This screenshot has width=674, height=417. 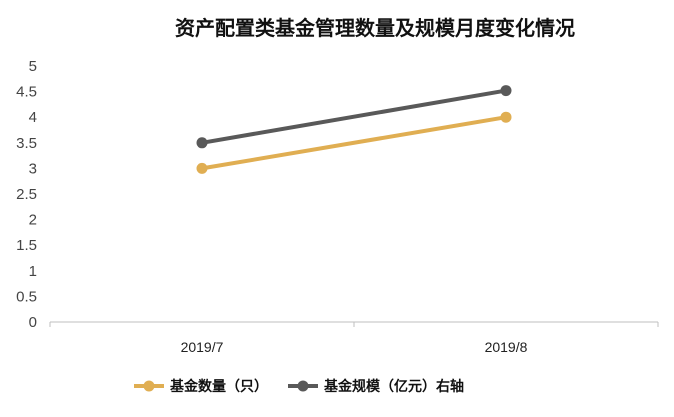 What do you see at coordinates (26, 296) in the screenshot?
I see `y-tick-label: 0.5` at bounding box center [26, 296].